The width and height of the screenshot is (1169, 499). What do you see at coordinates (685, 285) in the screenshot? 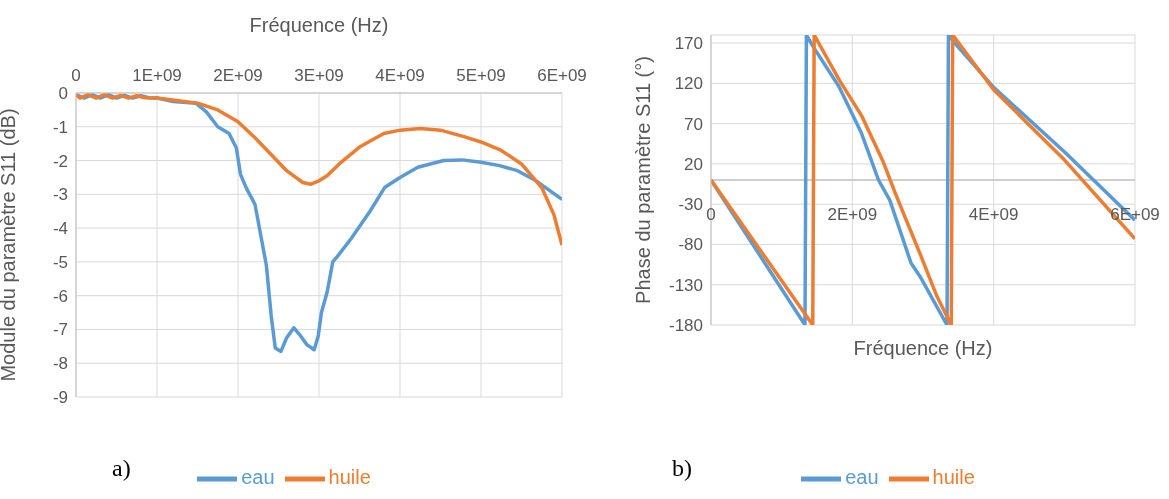
I see `y-tick-label: -130` at bounding box center [685, 285].